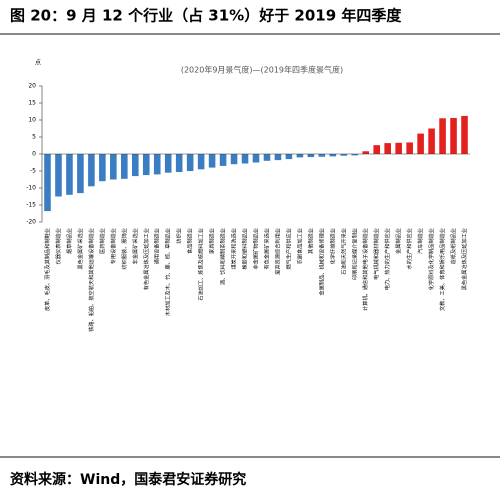 The height and width of the screenshot is (502, 500). What do you see at coordinates (80, 249) in the screenshot?
I see `x-tick-label: 黑色金属矿采选业` at bounding box center [80, 249].